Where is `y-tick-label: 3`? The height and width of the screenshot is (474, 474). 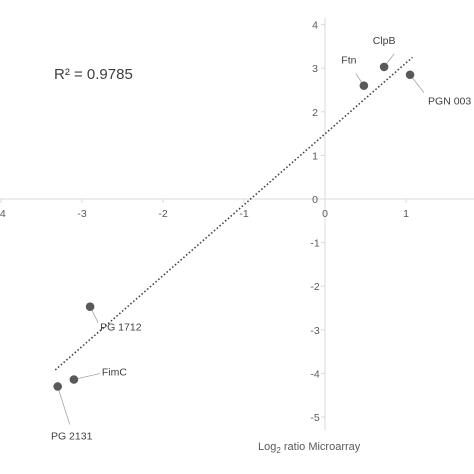
y-tick-label: 3 is located at coordinates (315, 69).